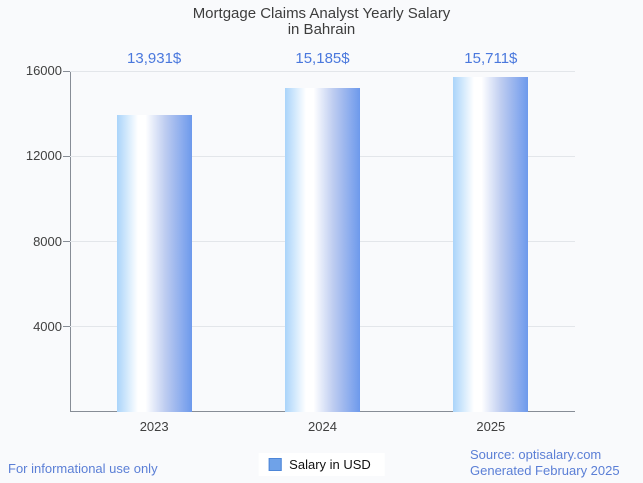  I want to click on disclaimer-text: For informational use only, so click(83, 468).